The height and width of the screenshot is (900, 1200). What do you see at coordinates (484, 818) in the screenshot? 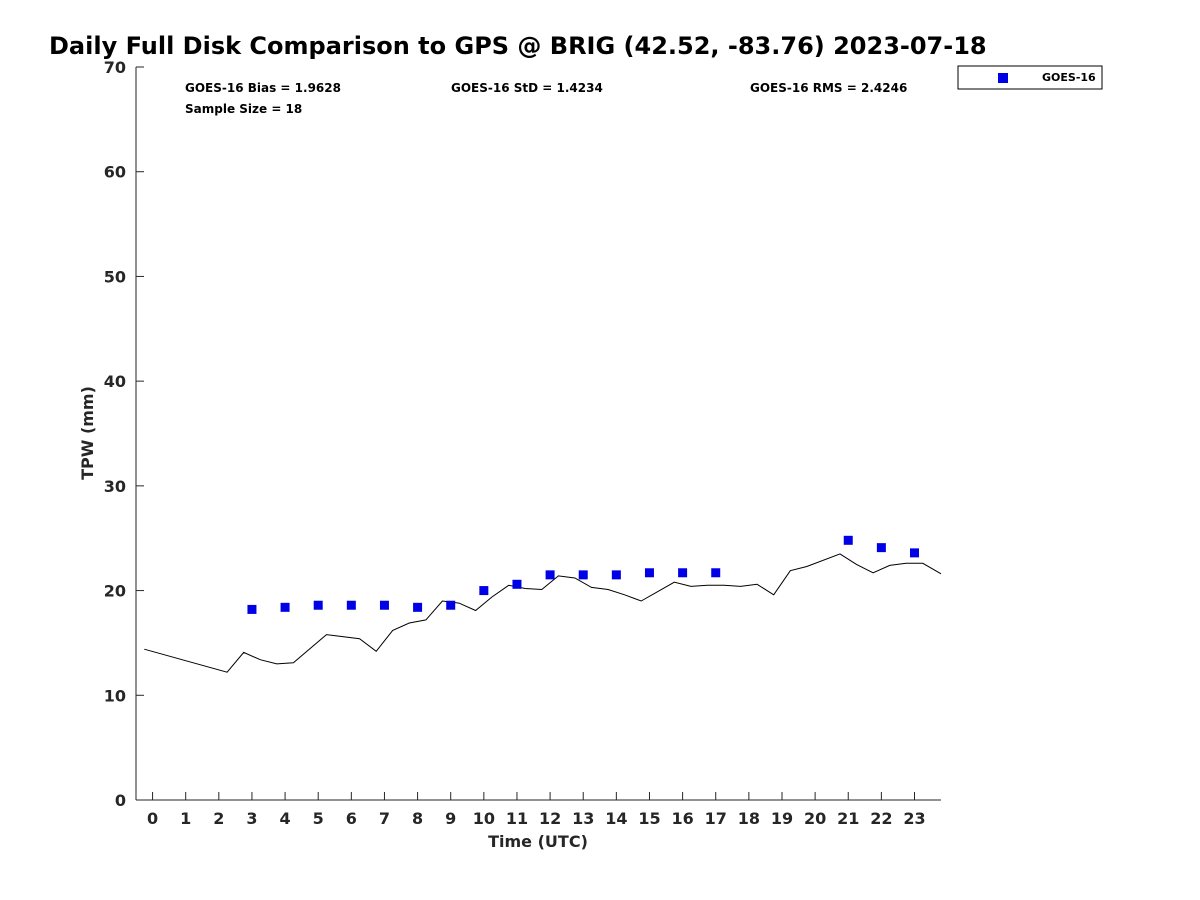
I see `x-tick-label: 10` at bounding box center [484, 818].